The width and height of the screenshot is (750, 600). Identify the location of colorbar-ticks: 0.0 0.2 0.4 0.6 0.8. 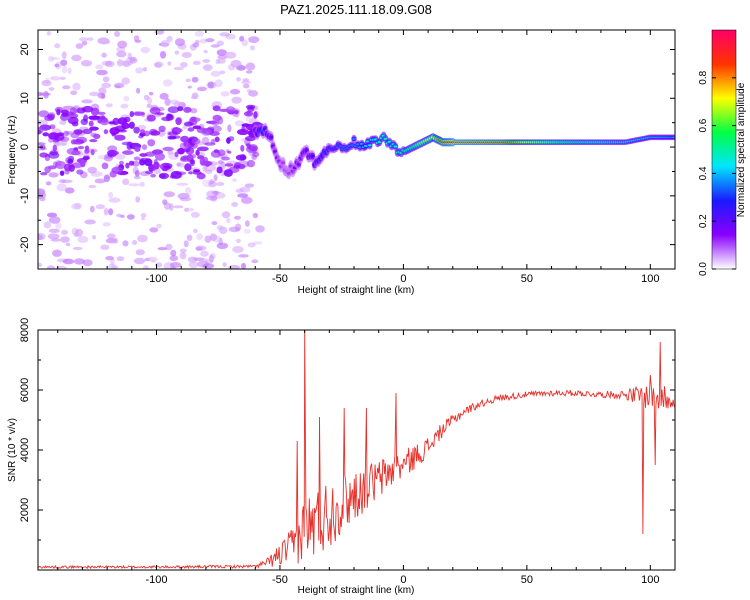
(717, 173).